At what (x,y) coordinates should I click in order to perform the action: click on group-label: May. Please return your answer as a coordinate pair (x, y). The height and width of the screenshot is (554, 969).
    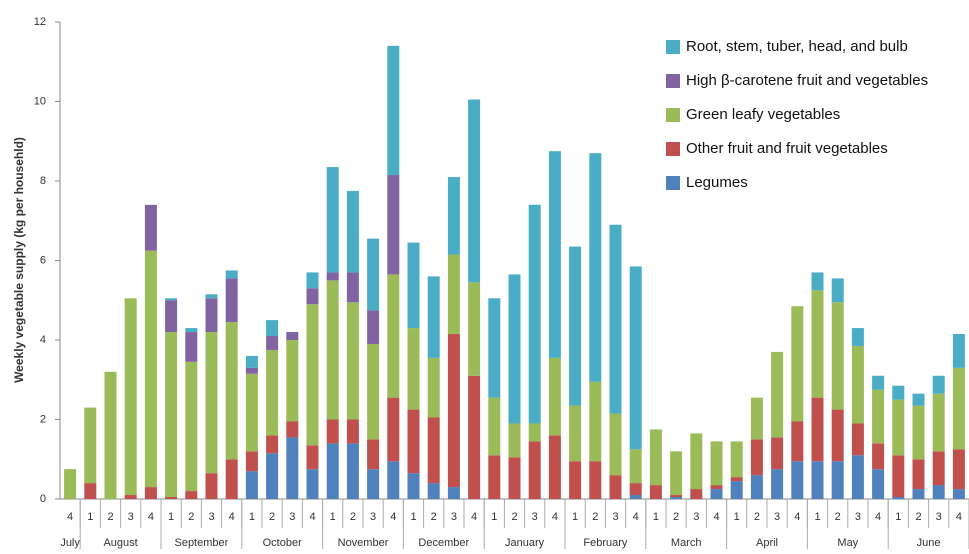
    Looking at the image, I should click on (847, 543).